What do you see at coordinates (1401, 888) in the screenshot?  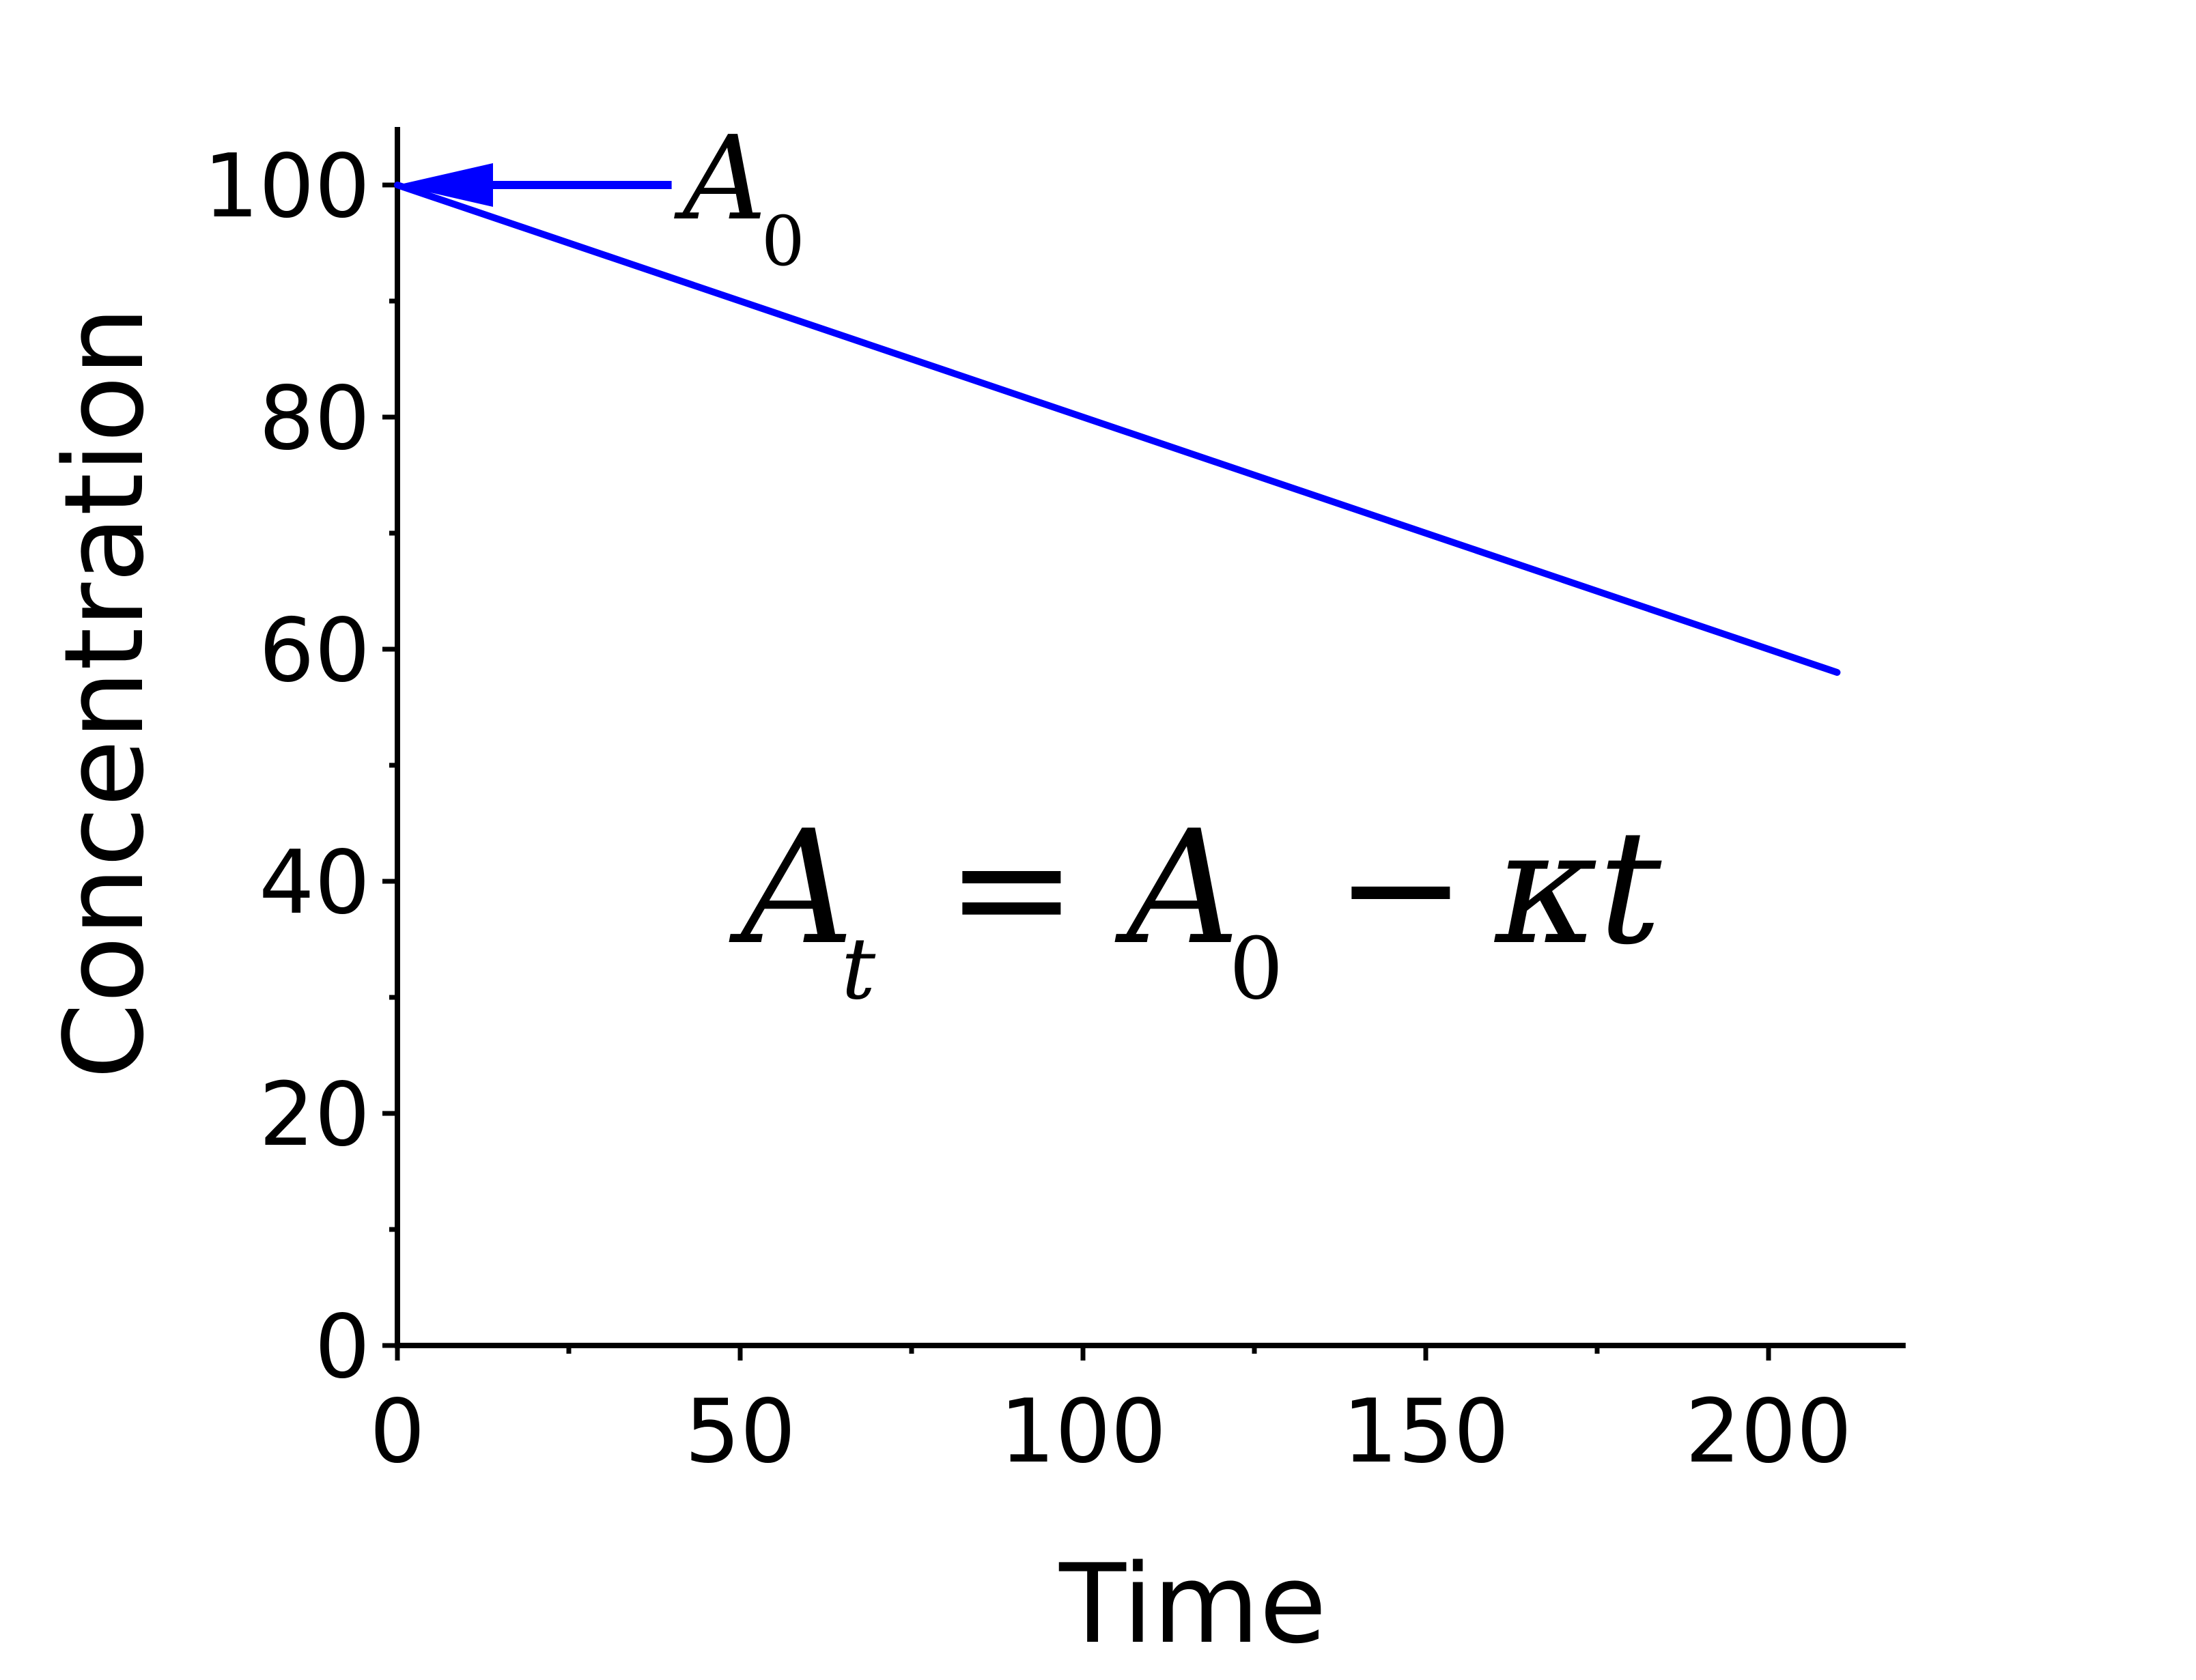 I see `equation-minus: −` at bounding box center [1401, 888].